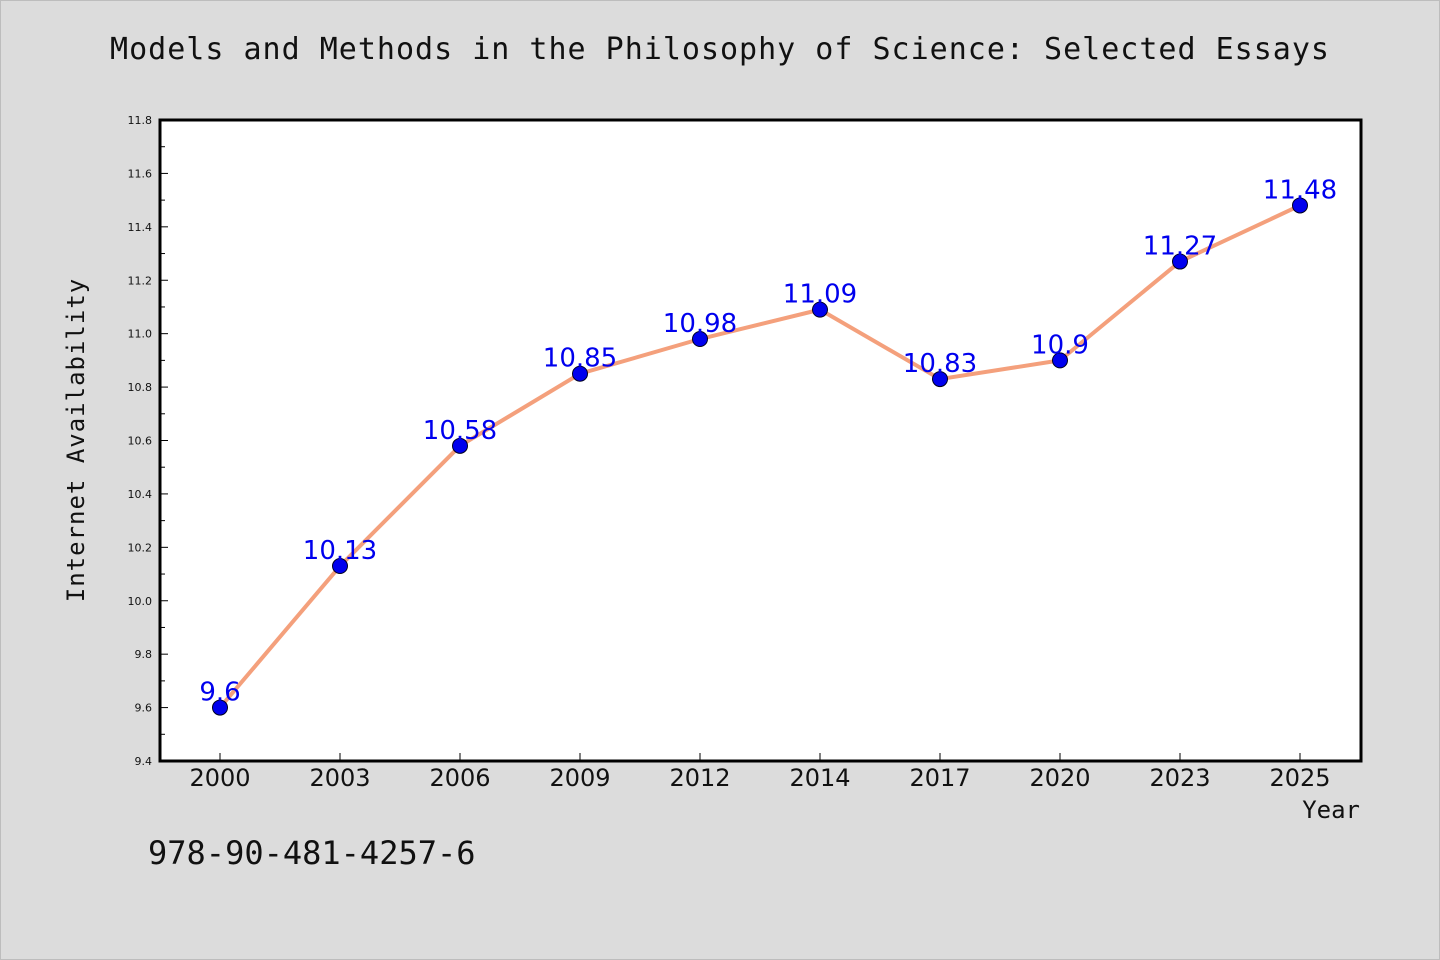 The image size is (1440, 960). What do you see at coordinates (144, 654) in the screenshot?
I see `y-tick-label: 9.8` at bounding box center [144, 654].